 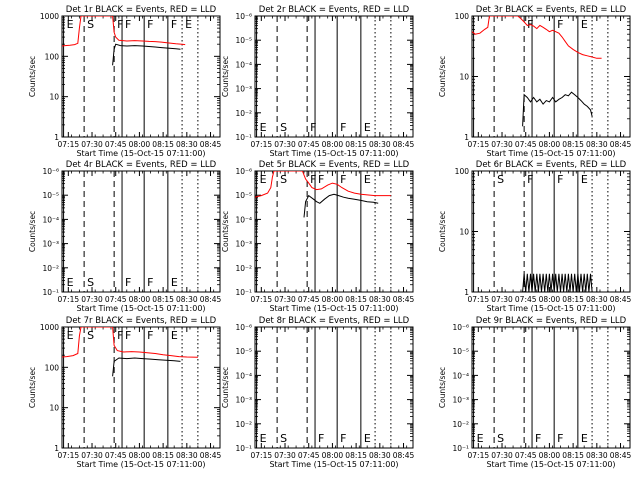 I want to click on panel-title: Det 5r BLACK = Events, RED = LLD, so click(x=334, y=165).